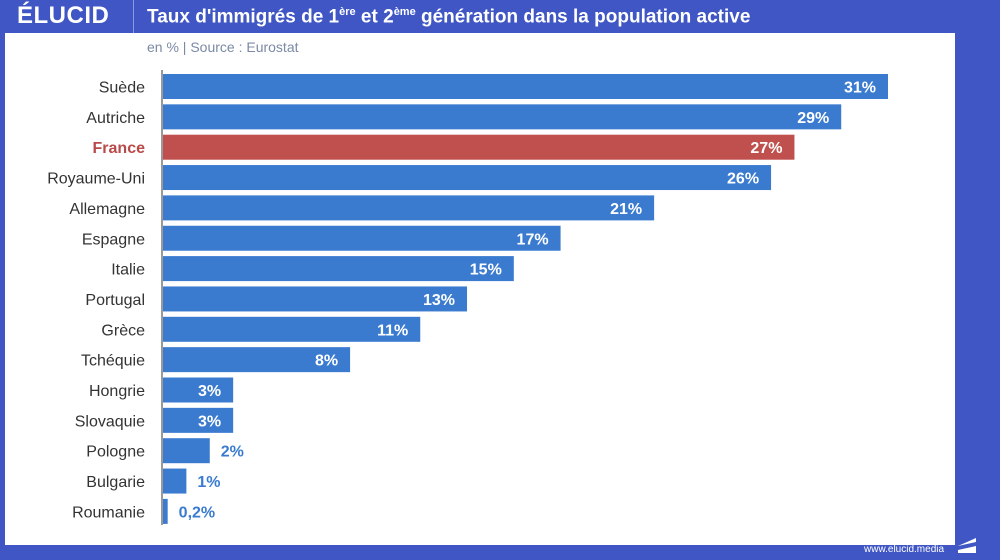 The width and height of the screenshot is (1000, 560). What do you see at coordinates (409, 208) in the screenshot?
I see `bar-allemagne` at bounding box center [409, 208].